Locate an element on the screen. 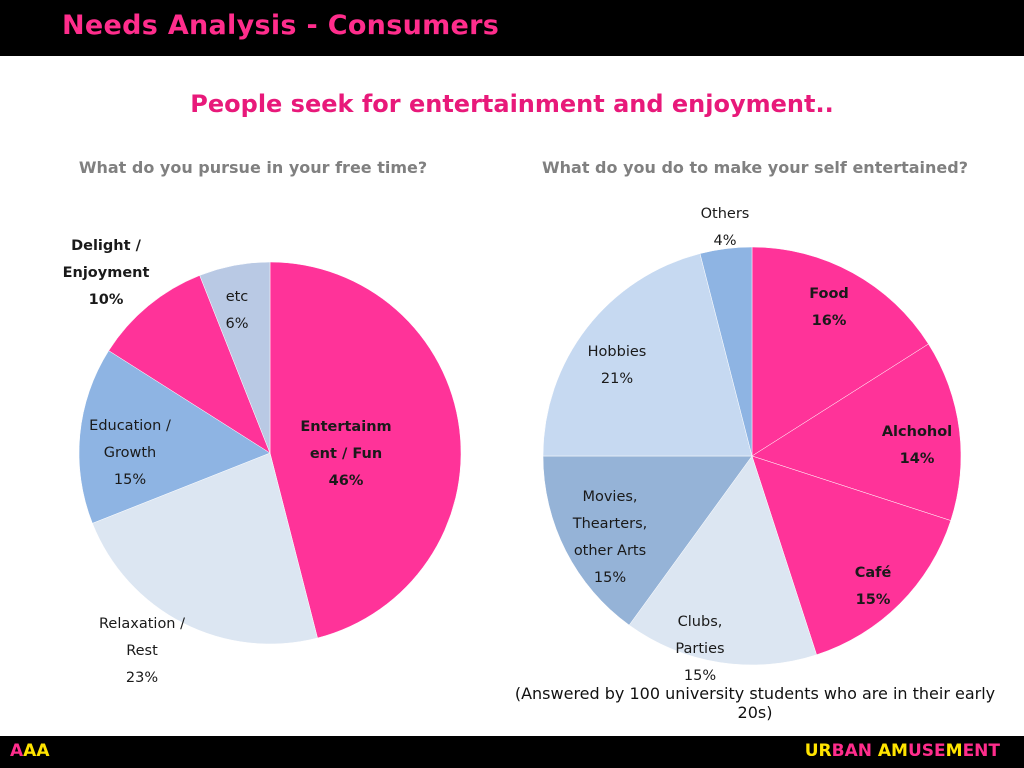 Image resolution: width=1024 pixels, height=768 pixels. brand-text-part: ENT is located at coordinates (981, 751).